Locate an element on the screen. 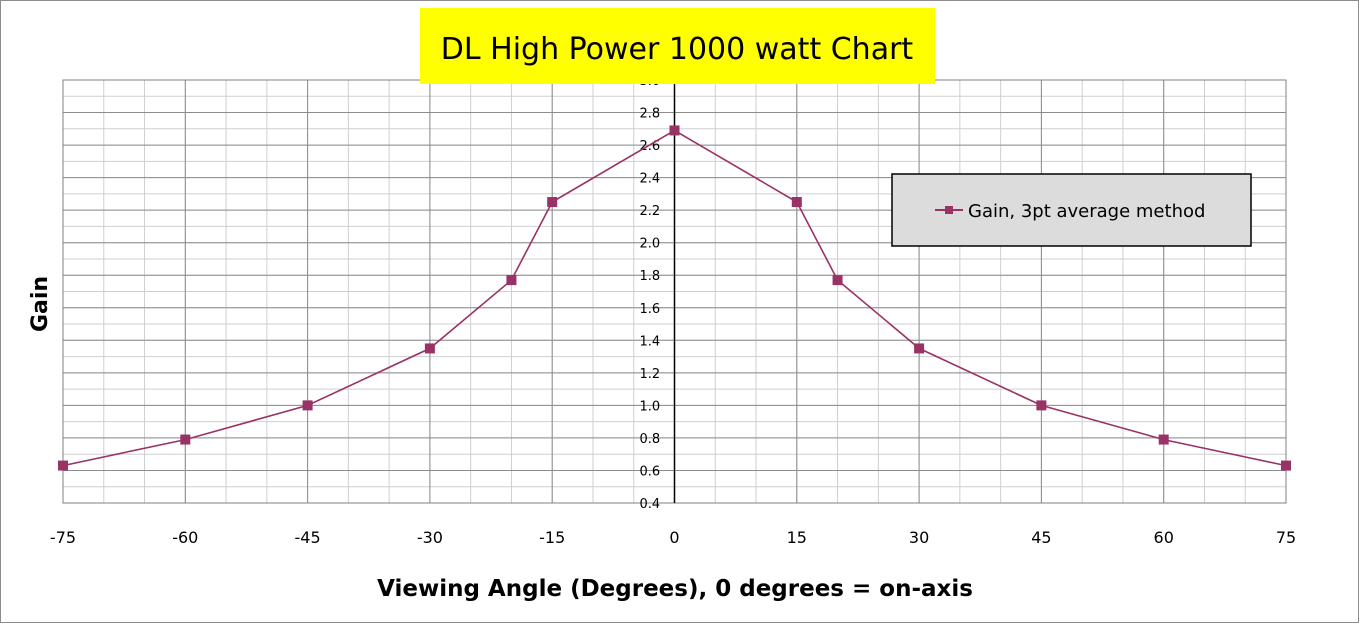  x-tick-label: 45 is located at coordinates (1041, 537).